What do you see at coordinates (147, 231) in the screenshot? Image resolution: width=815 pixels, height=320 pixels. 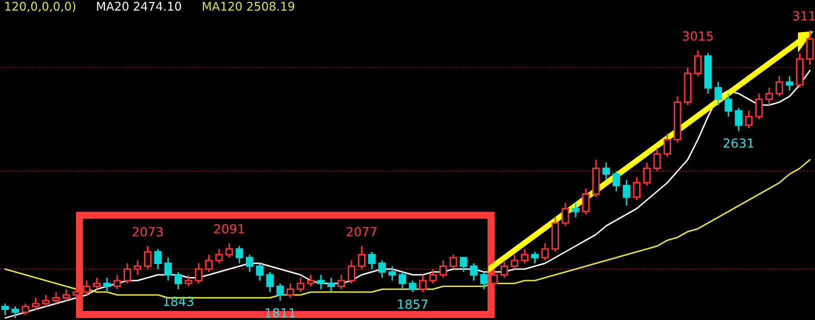 I see `text: 2073` at bounding box center [147, 231].